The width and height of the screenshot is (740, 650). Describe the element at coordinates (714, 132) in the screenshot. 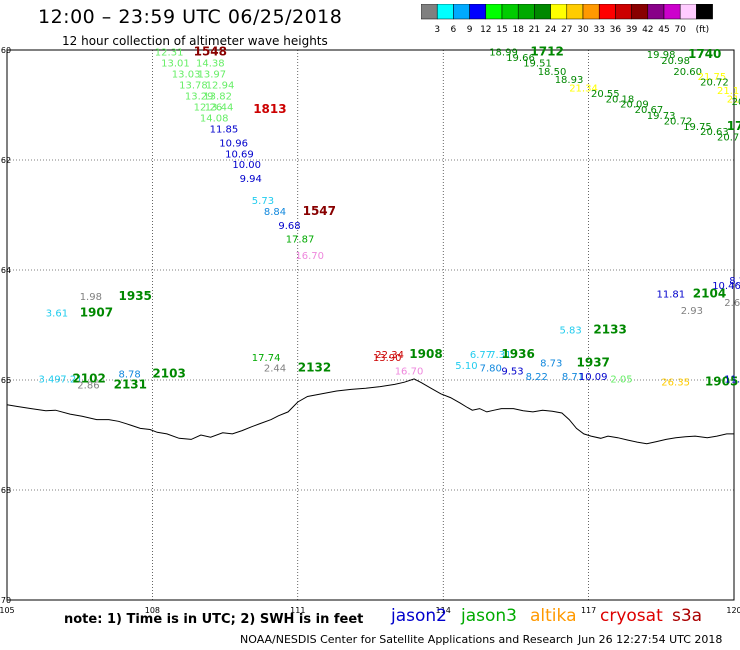

I see `wave-height-label: 20.63` at that location.